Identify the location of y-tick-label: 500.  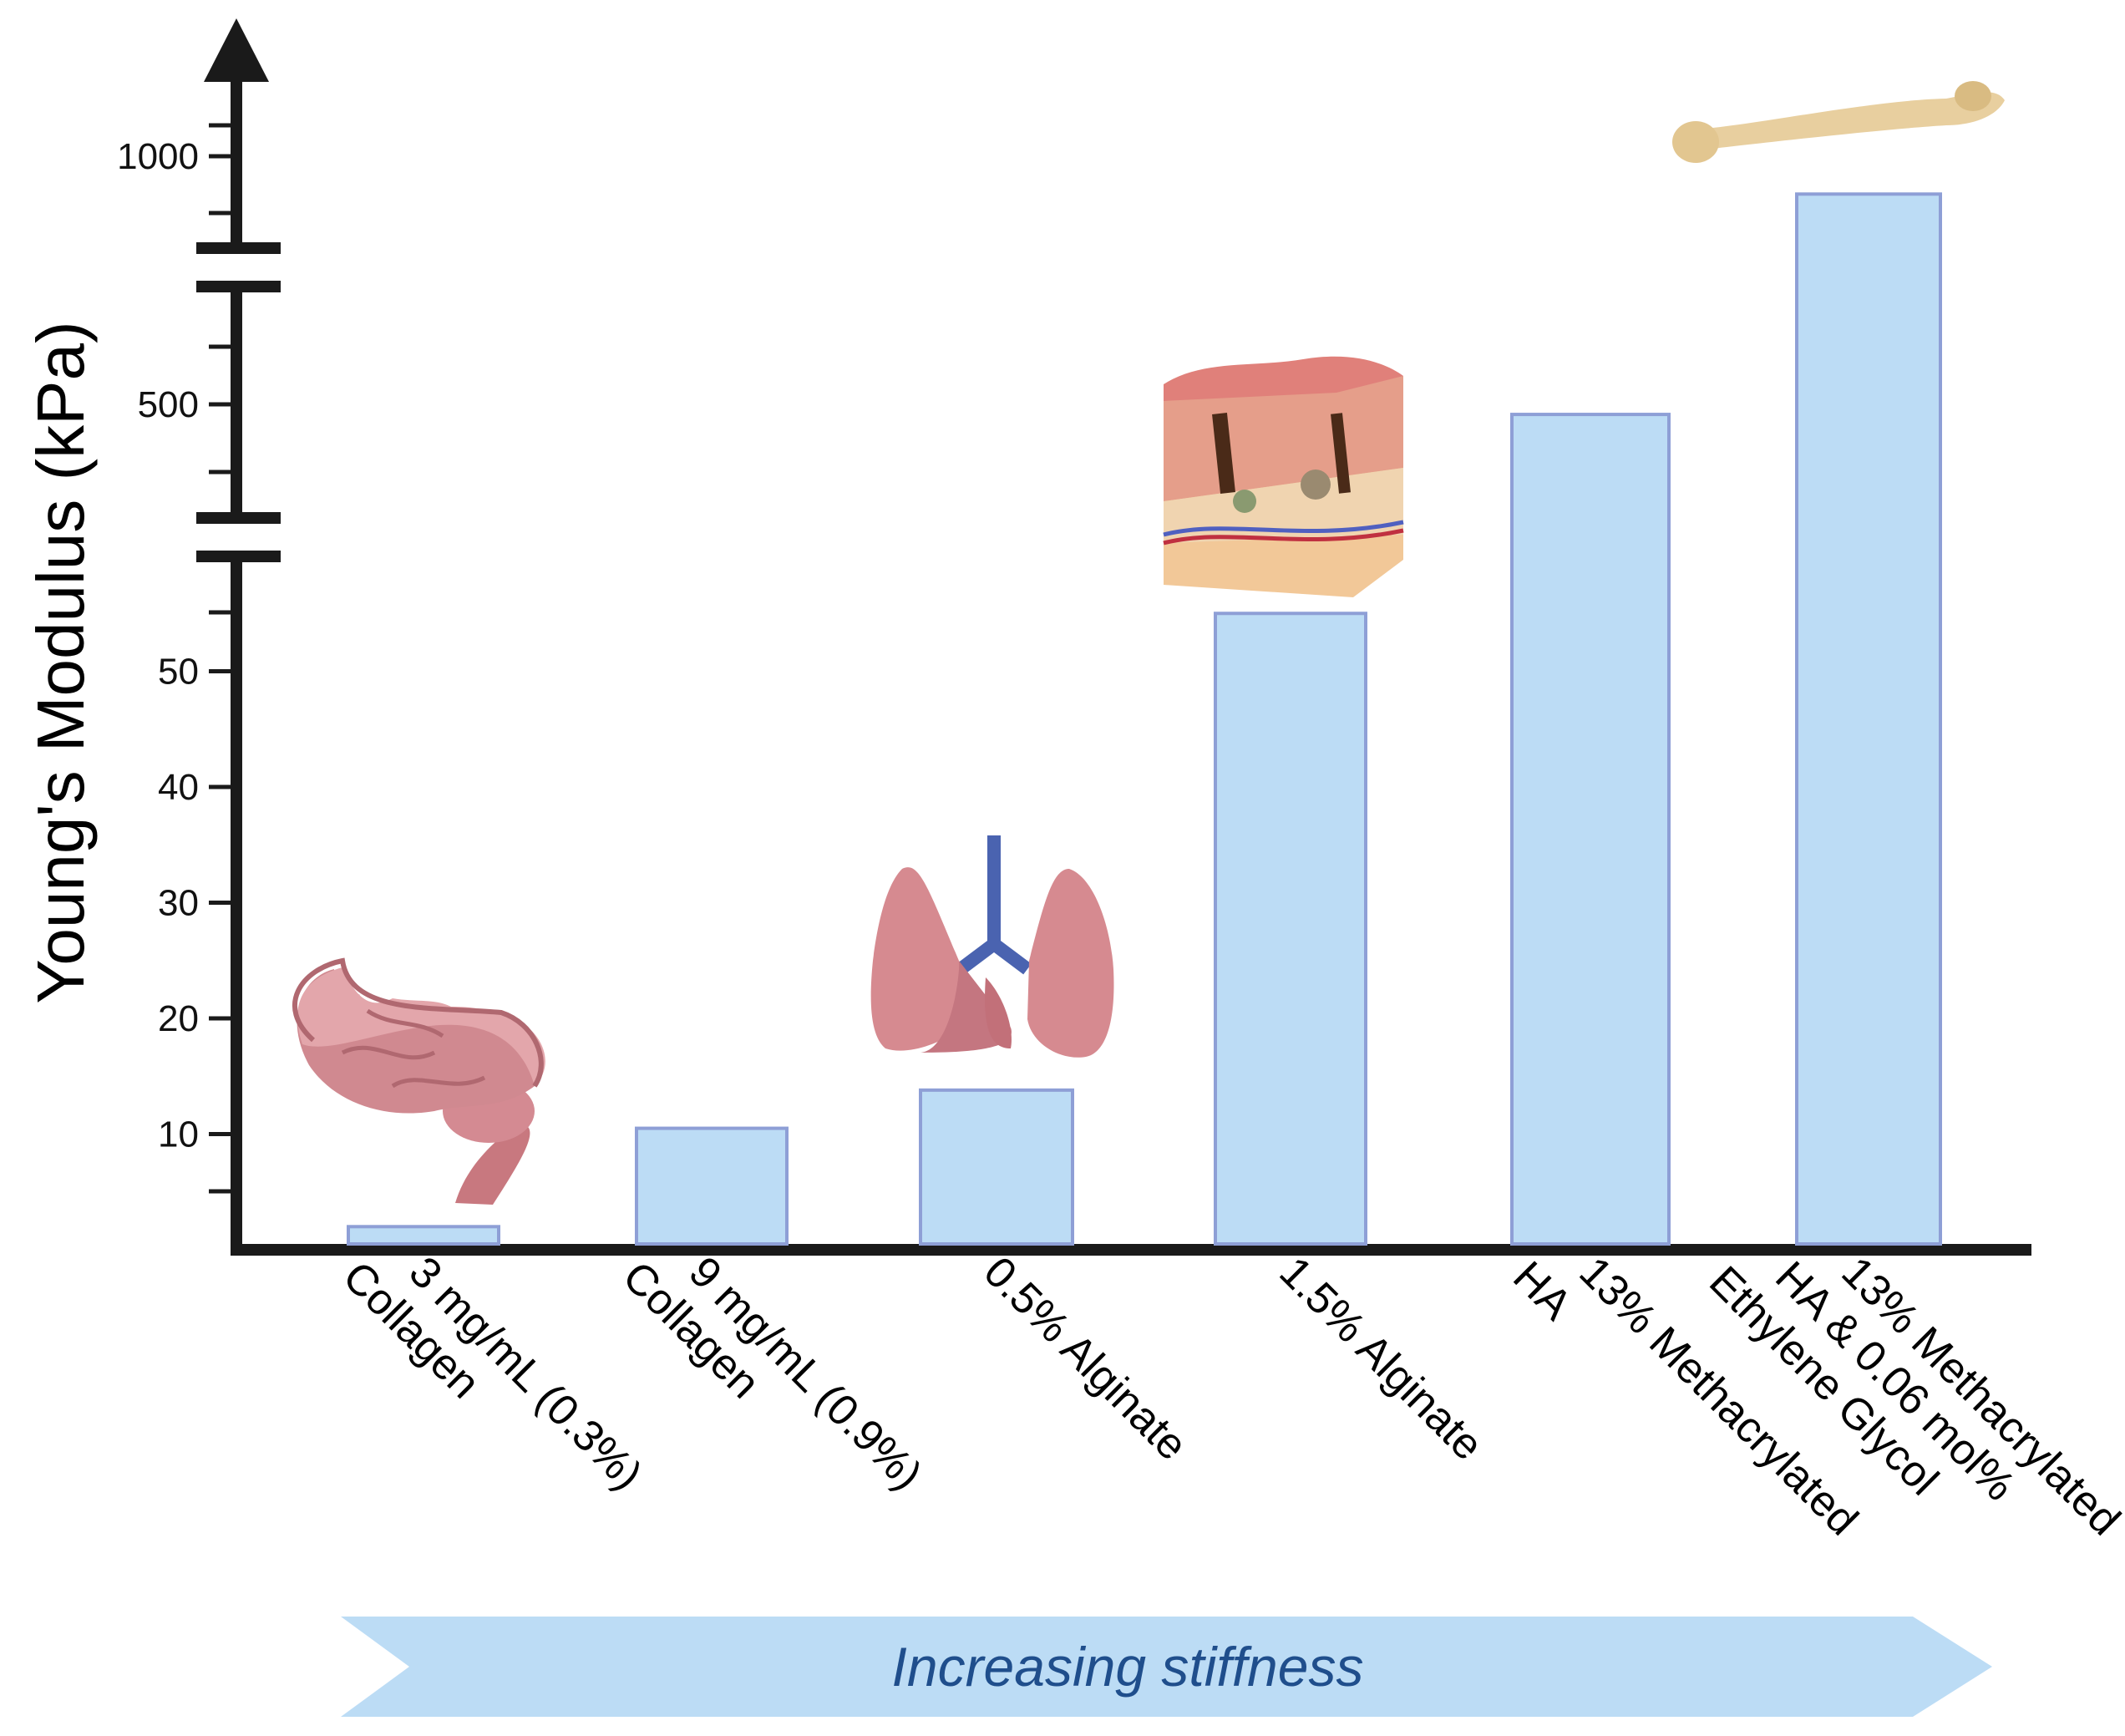
(168, 404).